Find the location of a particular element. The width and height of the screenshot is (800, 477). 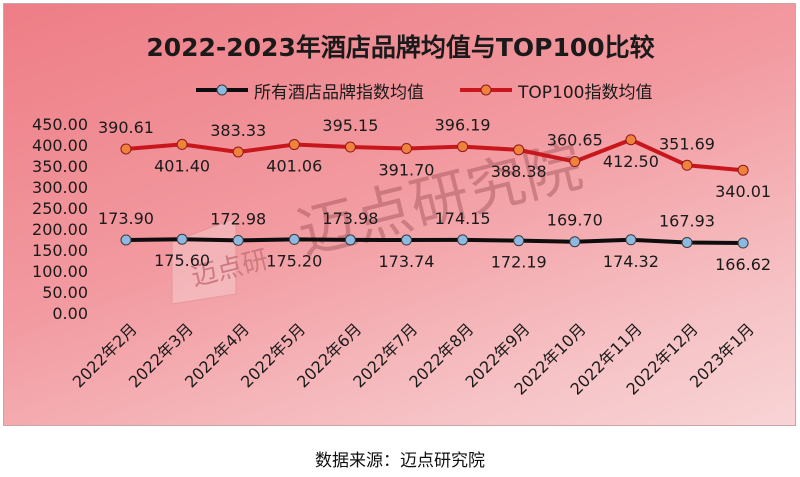

data-label-all: 173.90 is located at coordinates (126, 218).